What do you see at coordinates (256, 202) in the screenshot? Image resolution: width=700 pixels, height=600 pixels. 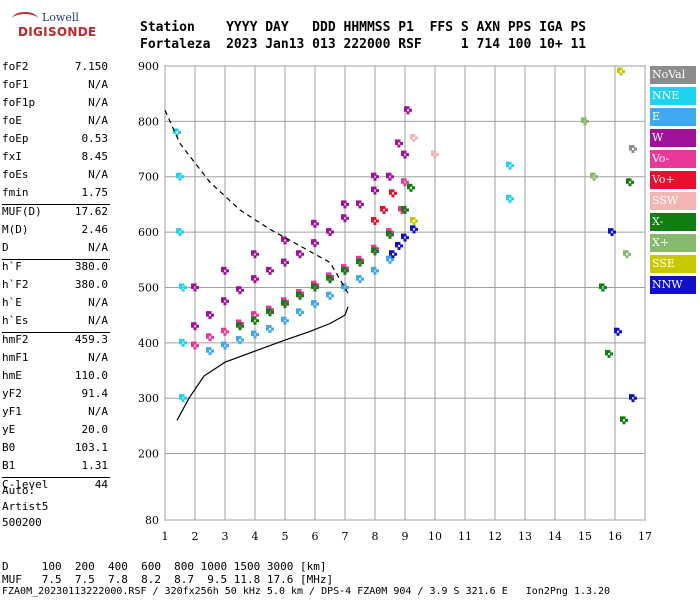 I see `dashed-curve` at bounding box center [256, 202].